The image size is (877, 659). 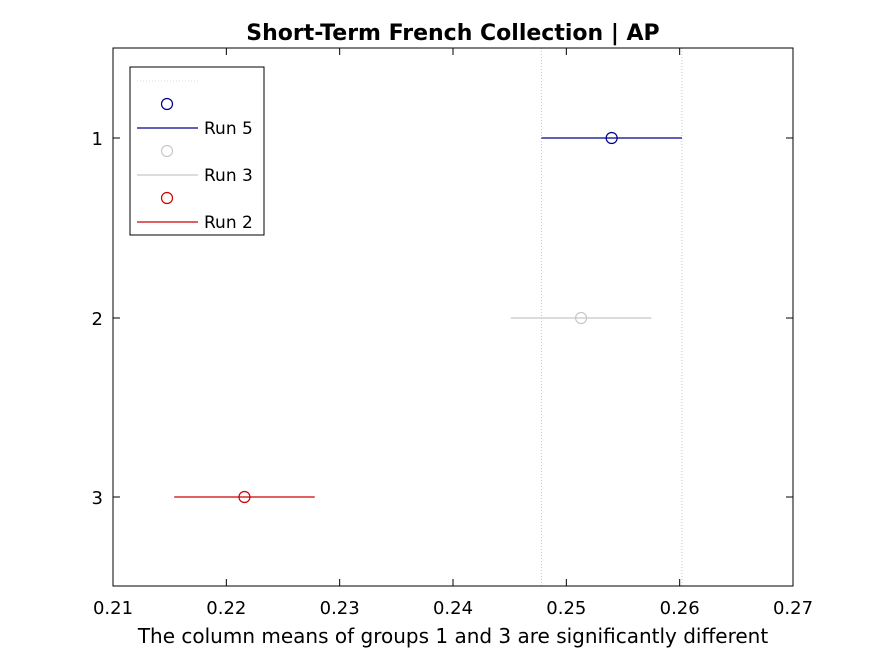 What do you see at coordinates (97, 498) in the screenshot?
I see `y-tick-label: 3` at bounding box center [97, 498].